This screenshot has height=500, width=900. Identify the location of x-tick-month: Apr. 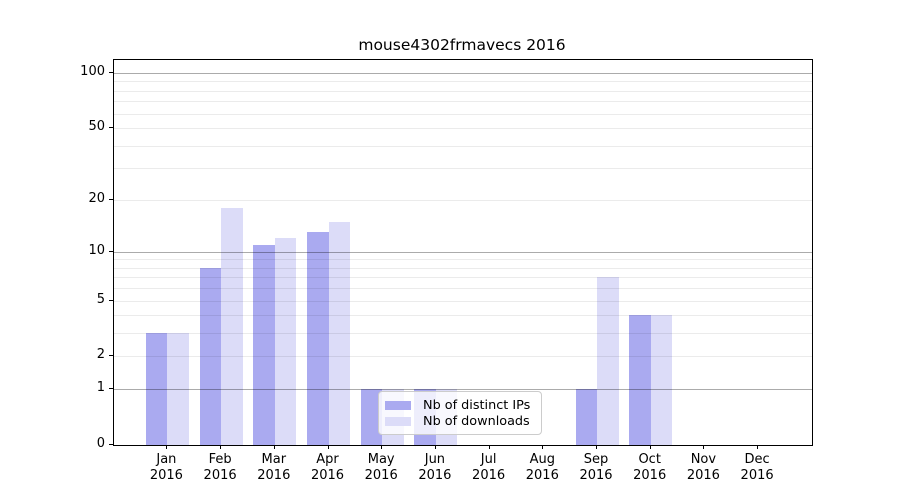
(327, 459).